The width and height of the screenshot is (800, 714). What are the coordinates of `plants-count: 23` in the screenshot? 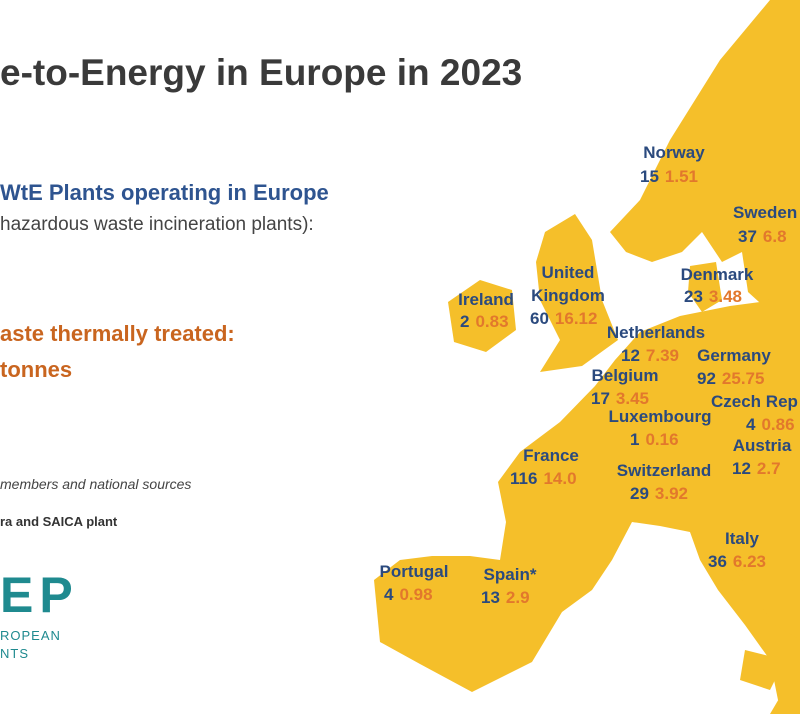 It's located at (693, 296).